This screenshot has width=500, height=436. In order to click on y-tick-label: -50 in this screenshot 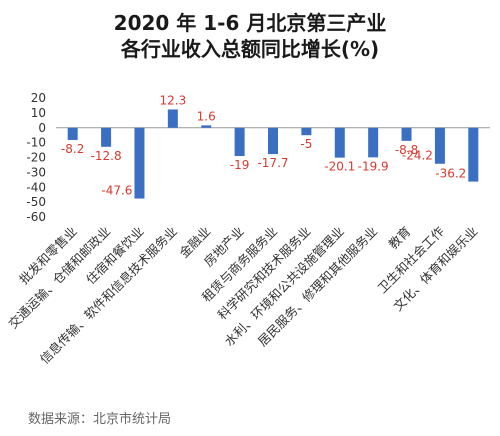, I will do `click(36, 202)`.